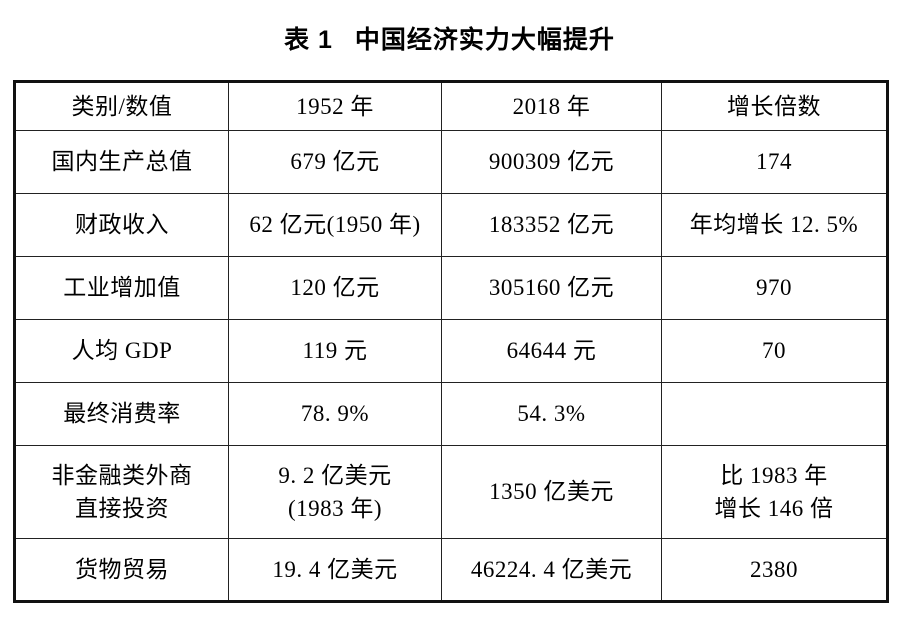  I want to click on cell-2018: 1350 亿美元, so click(551, 492).